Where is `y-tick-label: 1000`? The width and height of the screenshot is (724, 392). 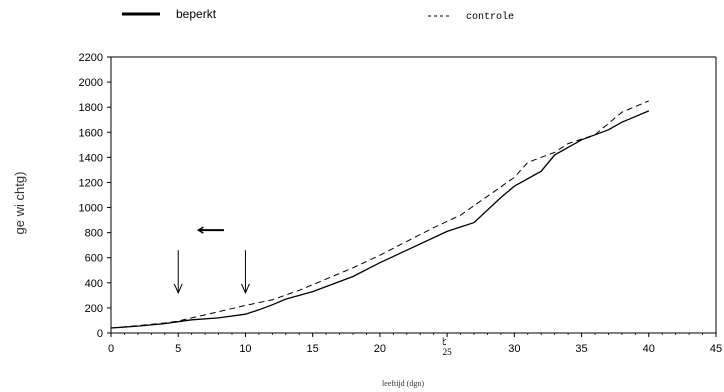
y-tick-label: 1000 is located at coordinates (91, 209).